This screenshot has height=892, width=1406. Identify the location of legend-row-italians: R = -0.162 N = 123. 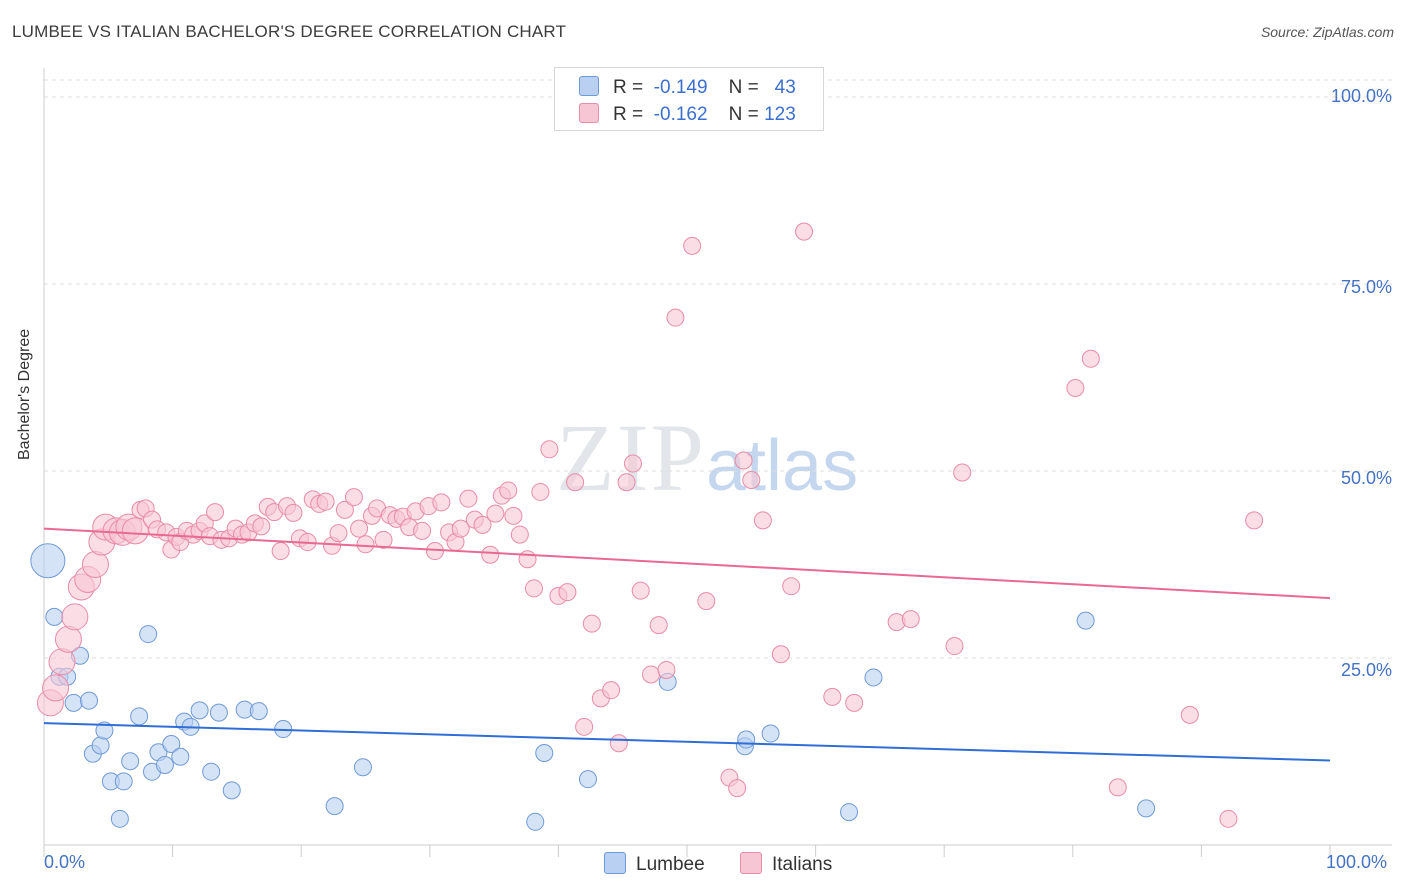
(687, 114).